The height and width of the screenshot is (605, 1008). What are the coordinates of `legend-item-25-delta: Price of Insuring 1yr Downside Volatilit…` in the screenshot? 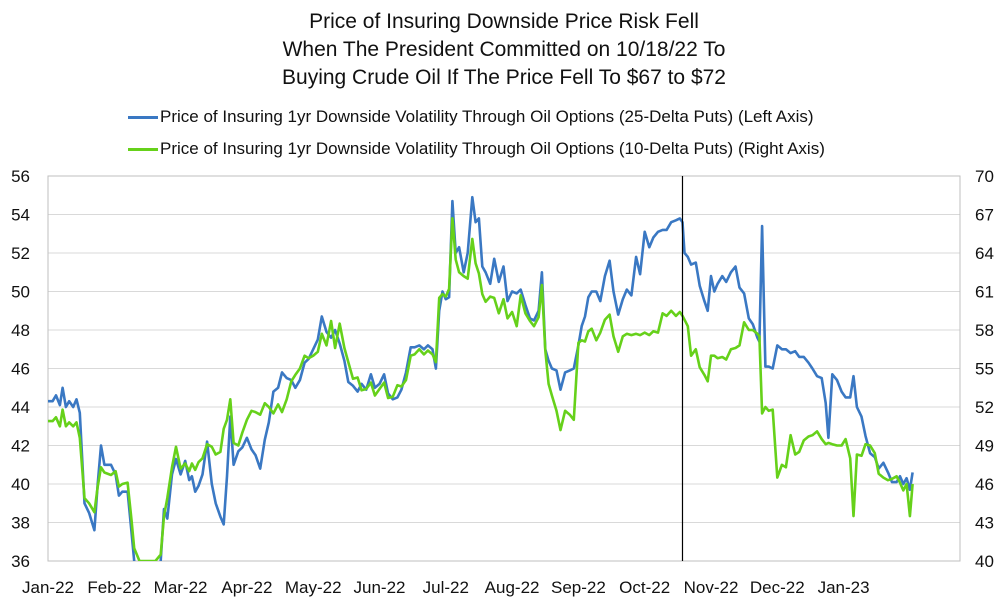 It's located at (476, 117).